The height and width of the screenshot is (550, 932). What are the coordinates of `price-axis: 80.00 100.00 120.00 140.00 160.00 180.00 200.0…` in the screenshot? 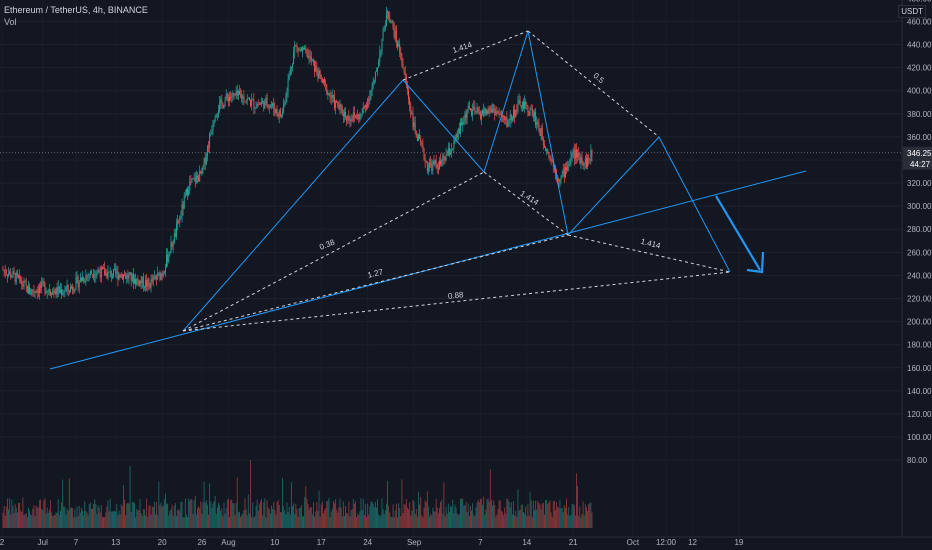 It's located at (916, 268).